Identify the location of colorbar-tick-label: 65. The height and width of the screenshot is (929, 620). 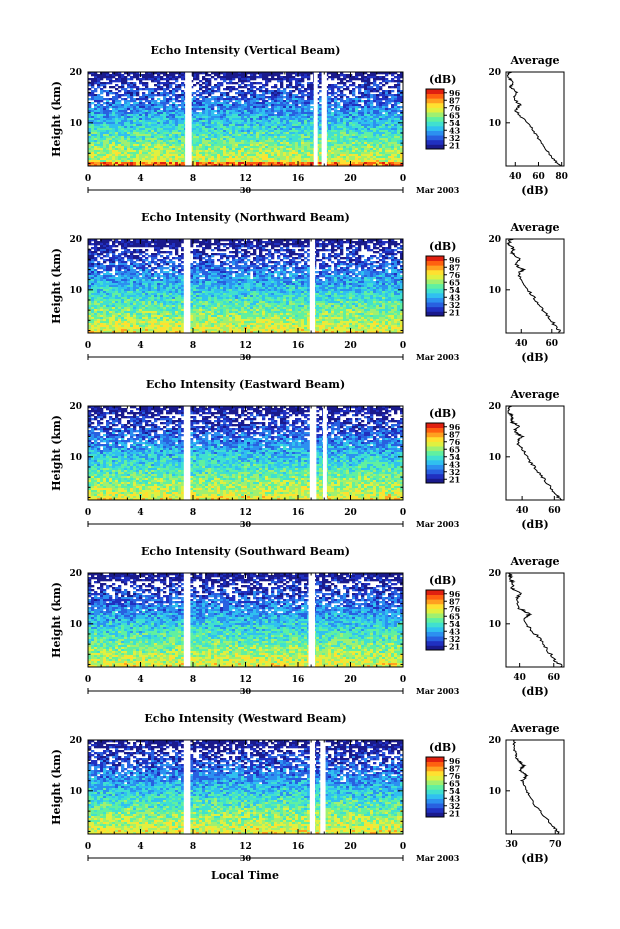
(454, 616).